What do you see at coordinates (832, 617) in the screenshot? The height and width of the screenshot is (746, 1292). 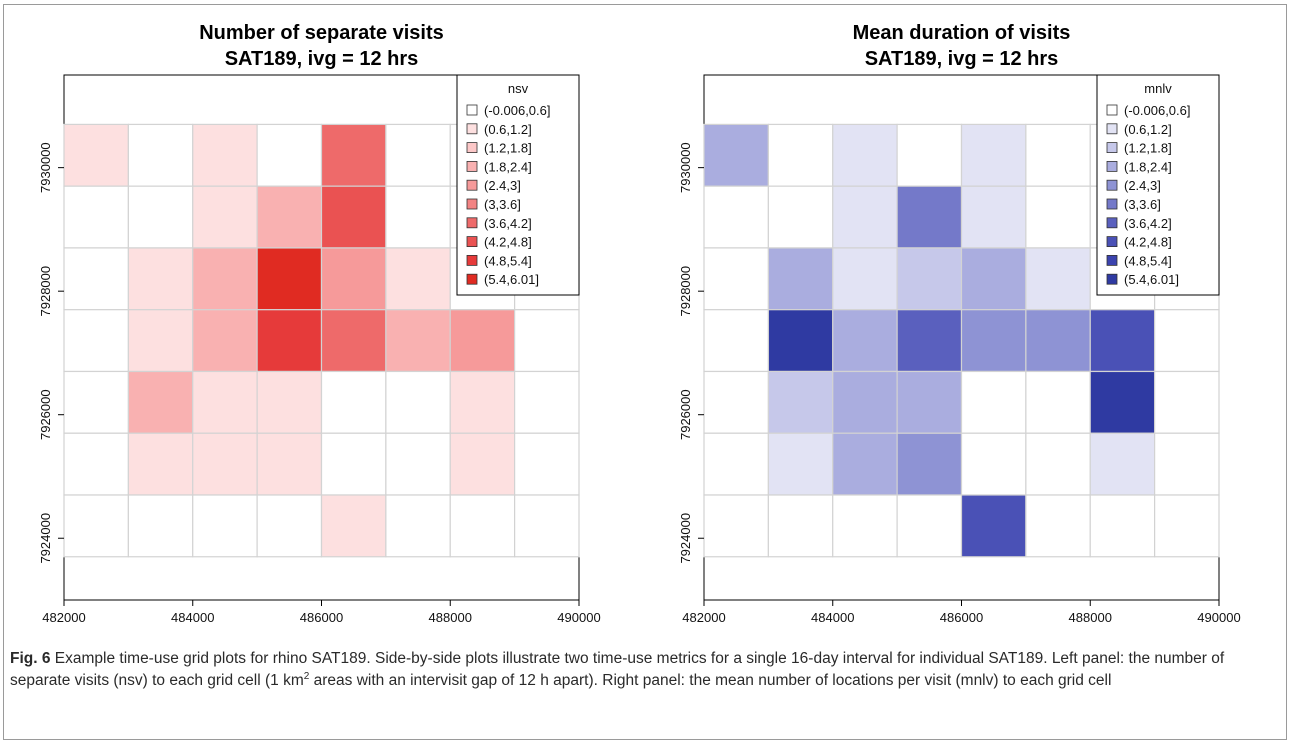 I see `x-tick-label: 484000` at bounding box center [832, 617].